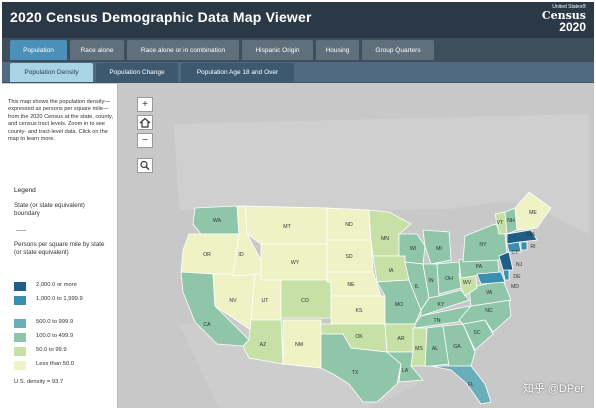 The height and width of the screenshot is (410, 596). Describe the element at coordinates (55, 364) in the screenshot. I see `legend-item-label: Less than 50.0` at that location.